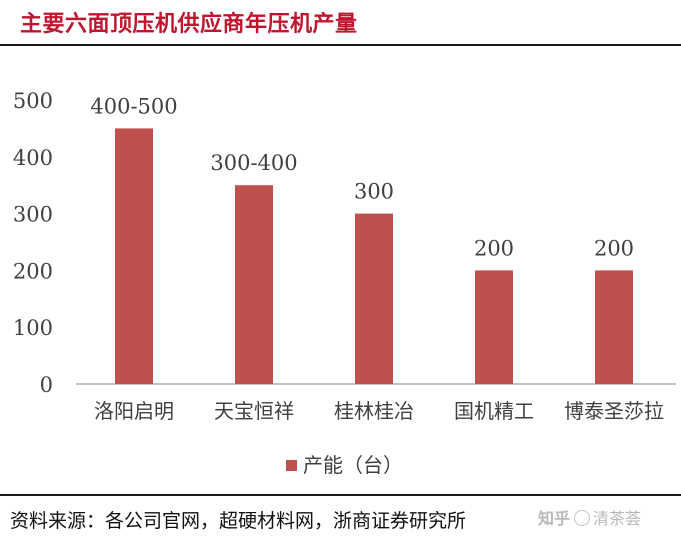 The height and width of the screenshot is (544, 681). What do you see at coordinates (134, 411) in the screenshot?
I see `x-tick-label: 洛阳启明` at bounding box center [134, 411].